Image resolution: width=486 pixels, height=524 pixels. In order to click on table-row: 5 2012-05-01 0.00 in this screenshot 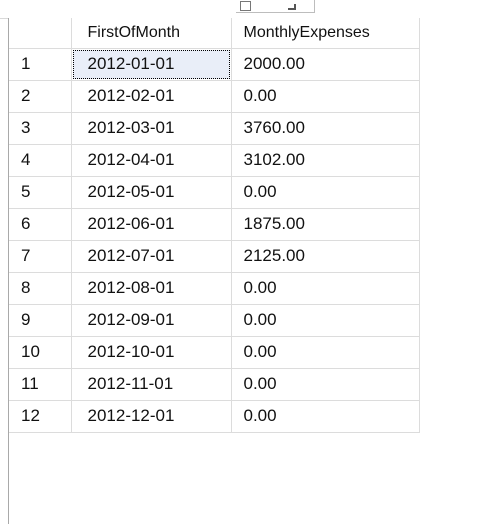, I will do `click(214, 192)`.